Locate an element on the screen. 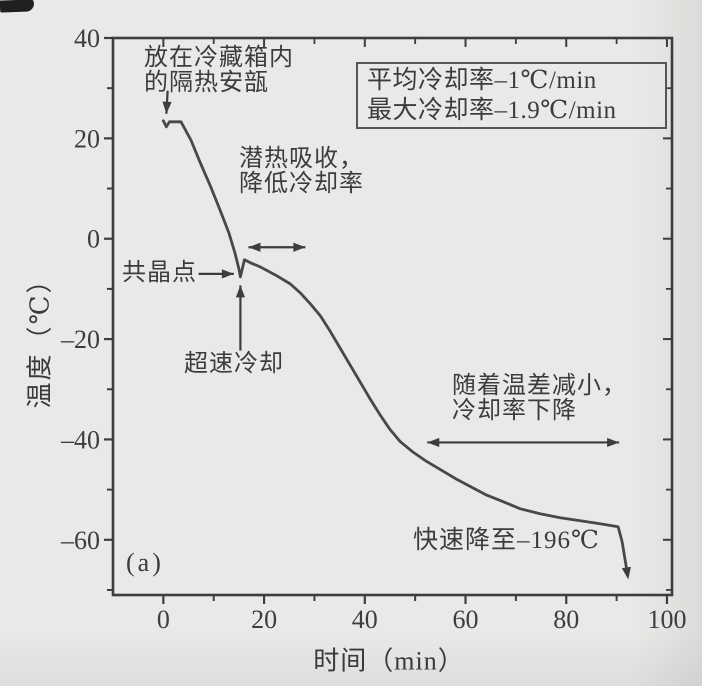 The width and height of the screenshot is (702, 686). x-tick-label: 0 is located at coordinates (163, 619).